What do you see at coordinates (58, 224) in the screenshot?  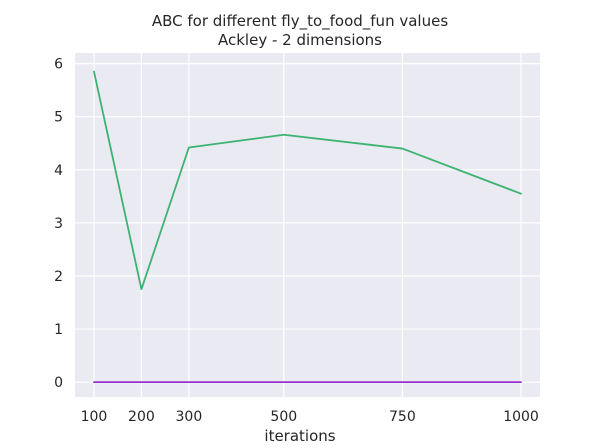 I see `y-tick-label: 3` at bounding box center [58, 224].